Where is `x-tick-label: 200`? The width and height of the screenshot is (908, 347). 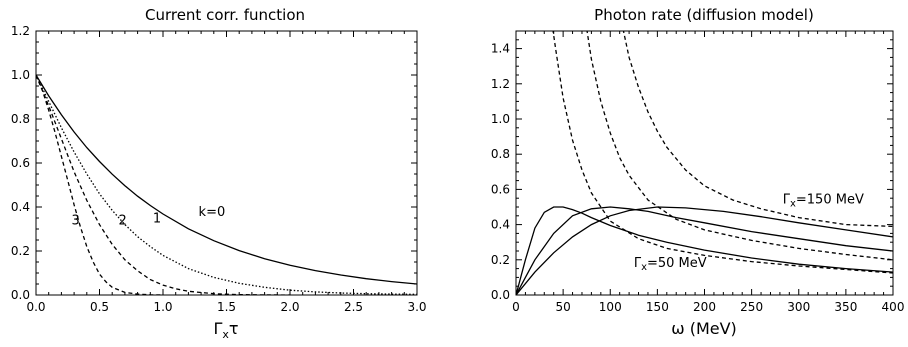 x-tick-label: 200 is located at coordinates (704, 307).